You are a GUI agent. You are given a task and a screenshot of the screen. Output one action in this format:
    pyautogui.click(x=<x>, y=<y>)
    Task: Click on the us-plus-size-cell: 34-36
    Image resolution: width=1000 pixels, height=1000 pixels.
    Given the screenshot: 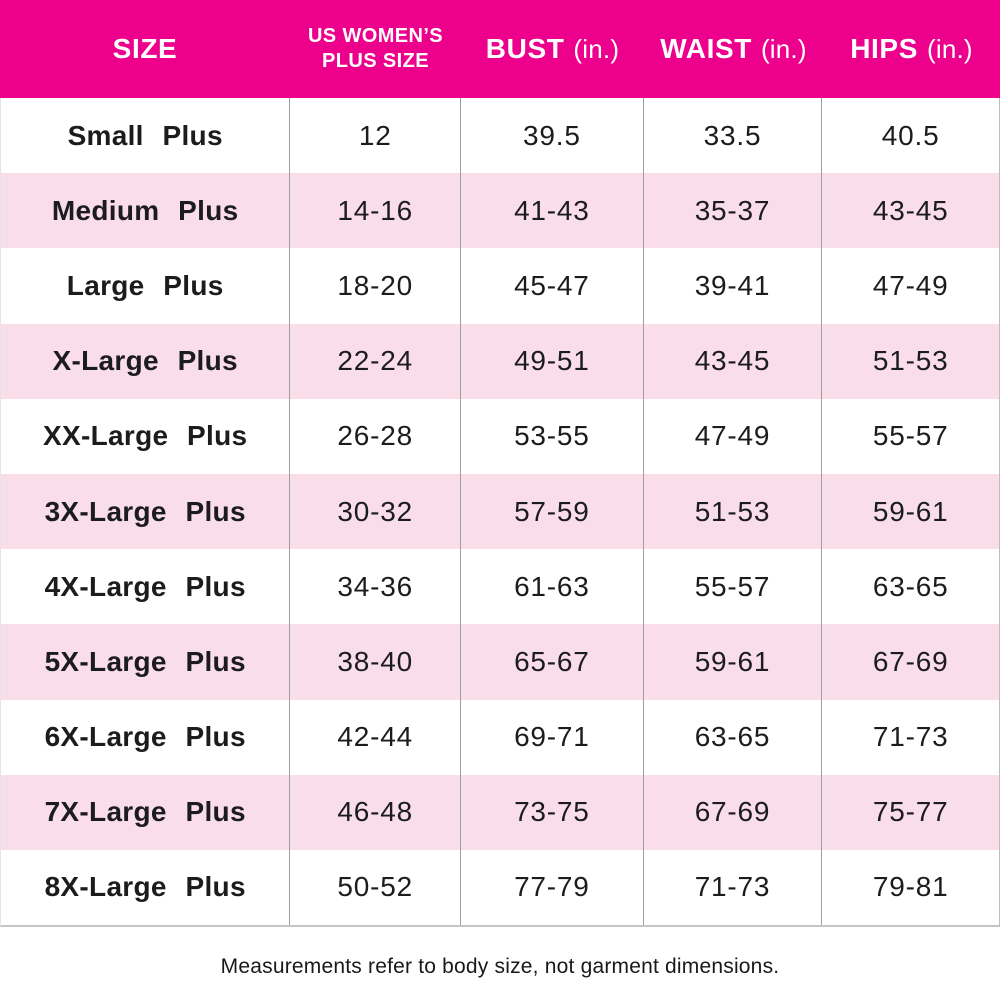 What is the action you would take?
    pyautogui.click(x=376, y=587)
    